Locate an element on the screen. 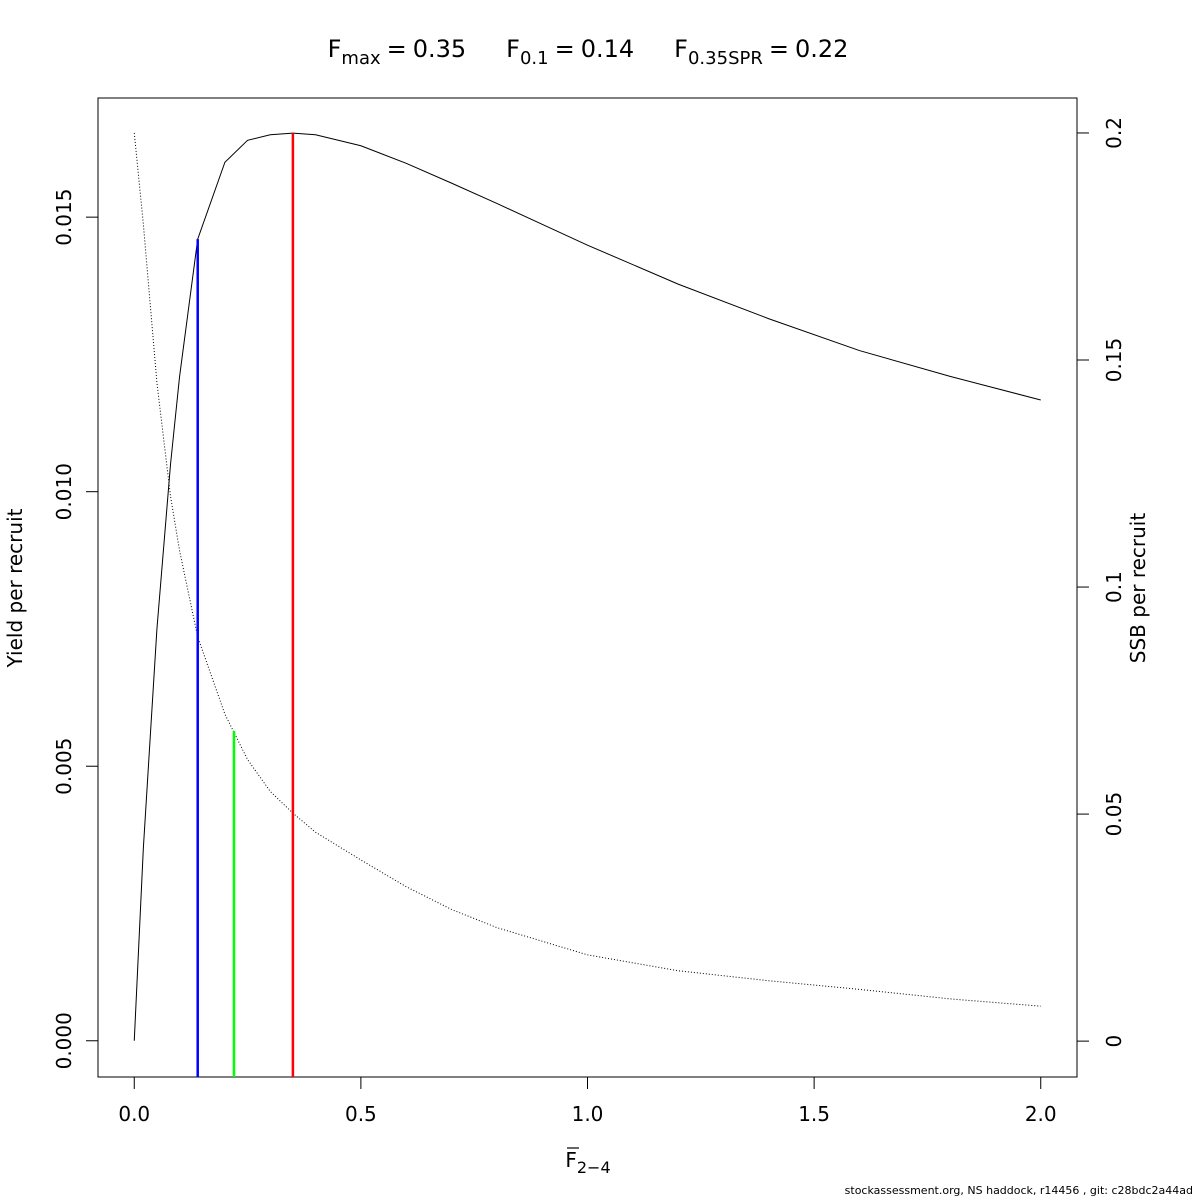 Image resolution: width=1200 pixels, height=1200 pixels. x-tick-label: 0.5 is located at coordinates (361, 1114).